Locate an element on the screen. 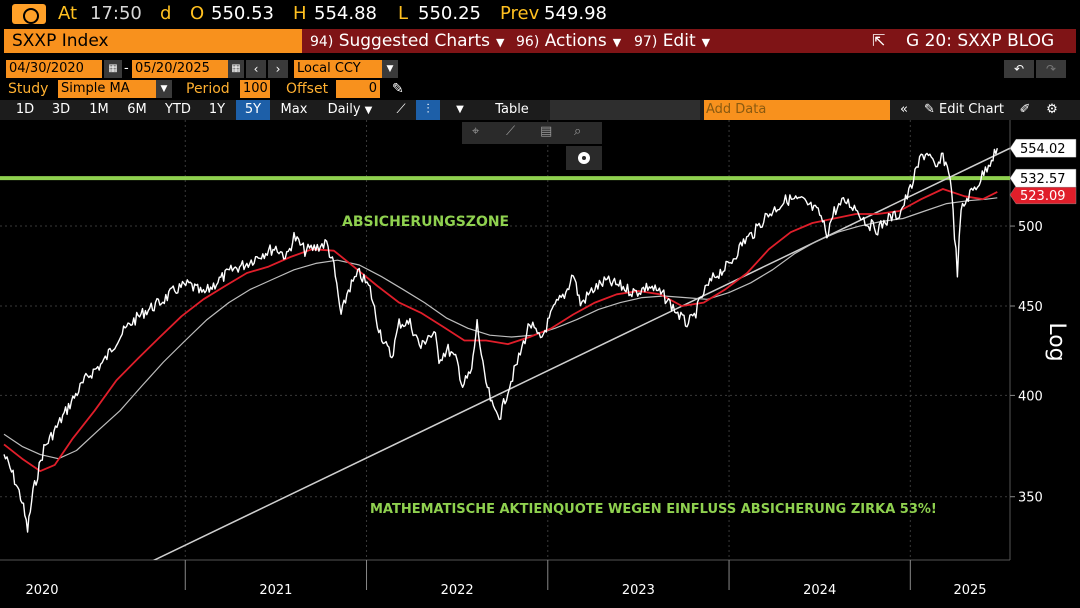 The width and height of the screenshot is (1080, 608). record-tool is located at coordinates (584, 158).